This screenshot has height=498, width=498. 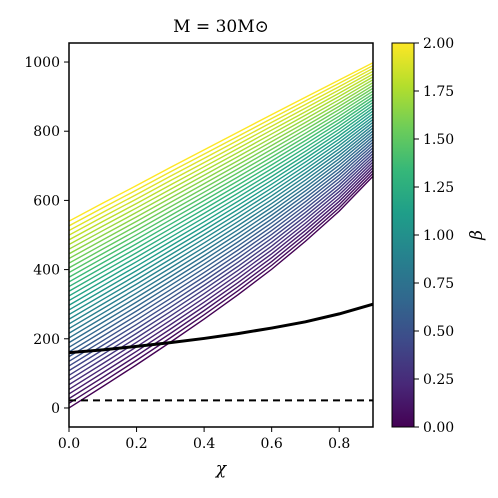 I want to click on y-axis: 0 200 400 600 800 1000, so click(x=46, y=236).